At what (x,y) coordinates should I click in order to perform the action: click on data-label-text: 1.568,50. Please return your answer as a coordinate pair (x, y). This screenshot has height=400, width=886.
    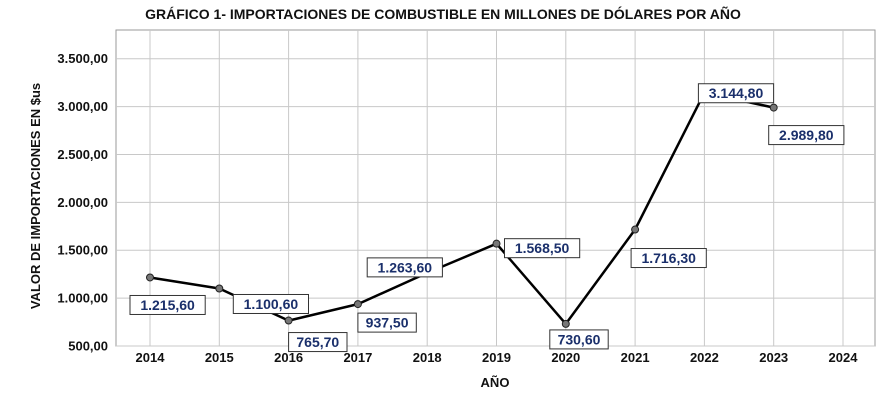
    Looking at the image, I should click on (542, 248).